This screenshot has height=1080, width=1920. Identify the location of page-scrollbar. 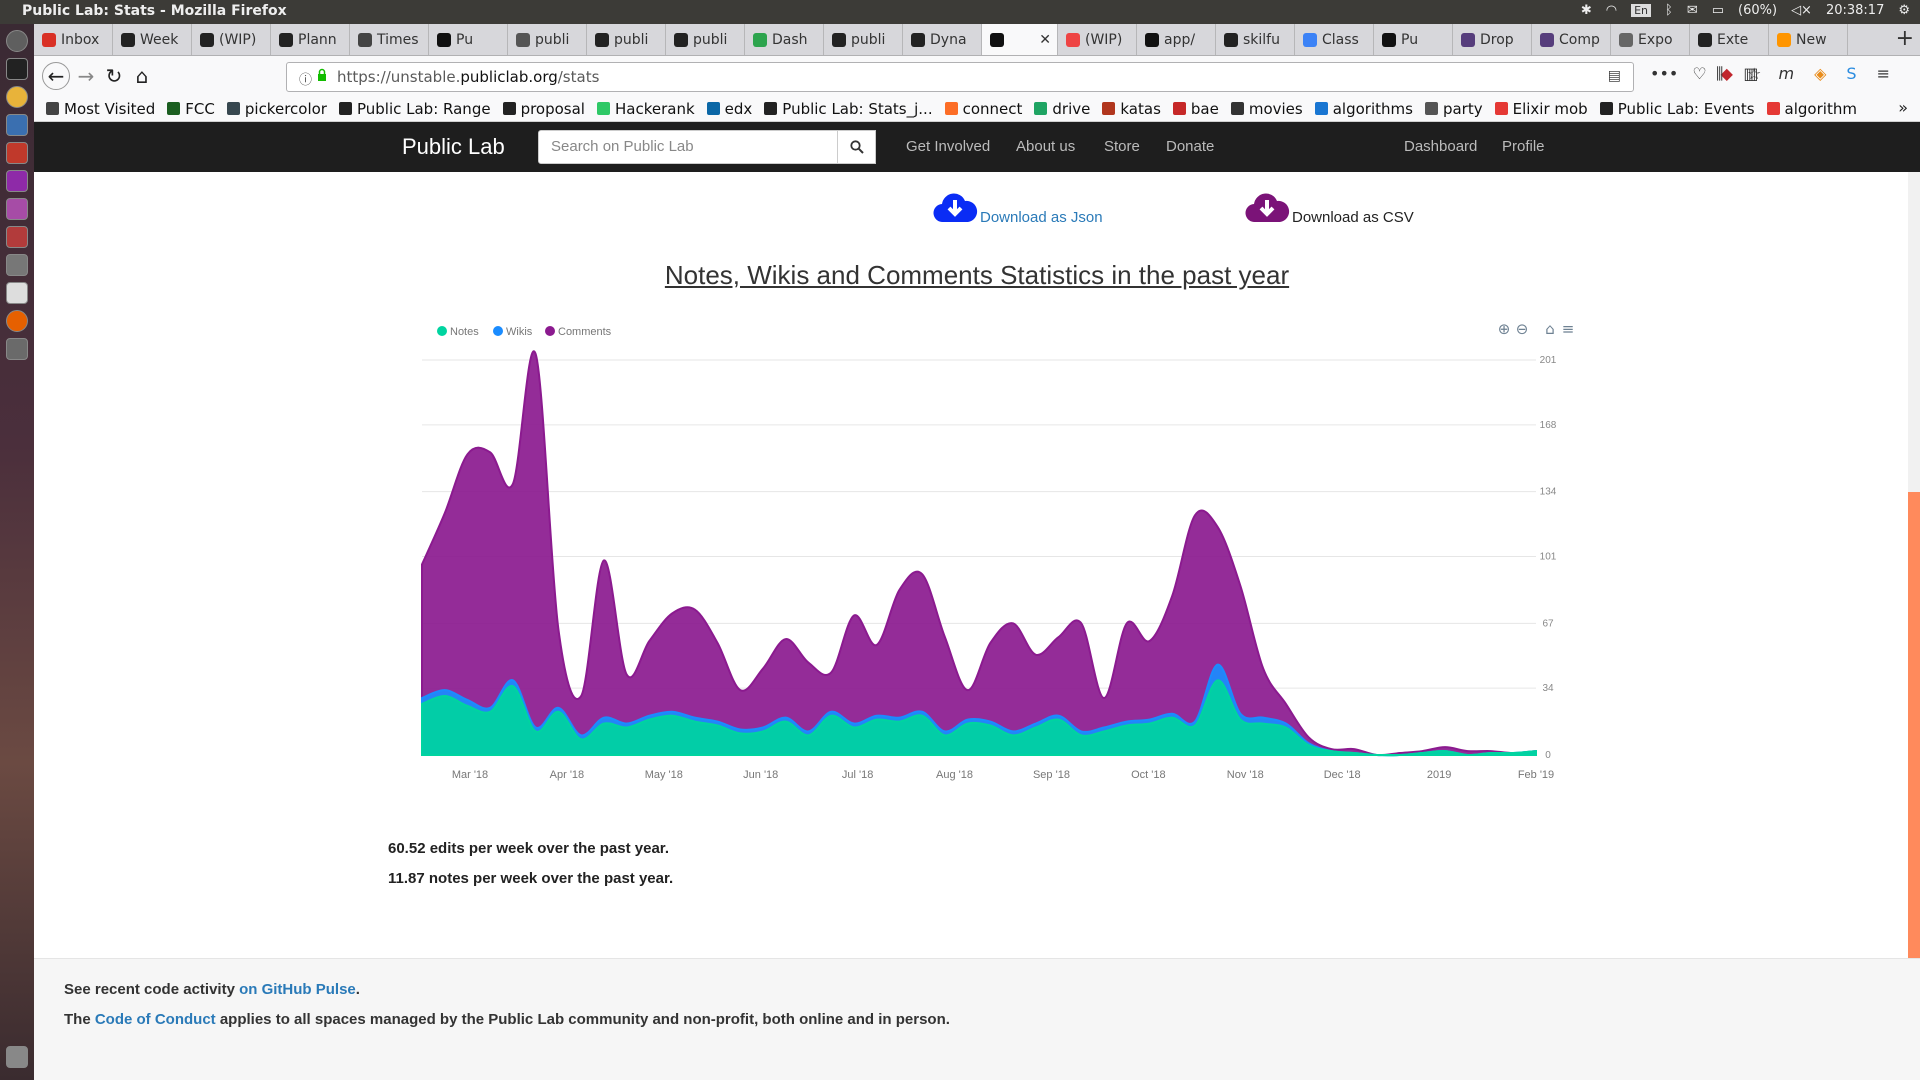
(1914, 626).